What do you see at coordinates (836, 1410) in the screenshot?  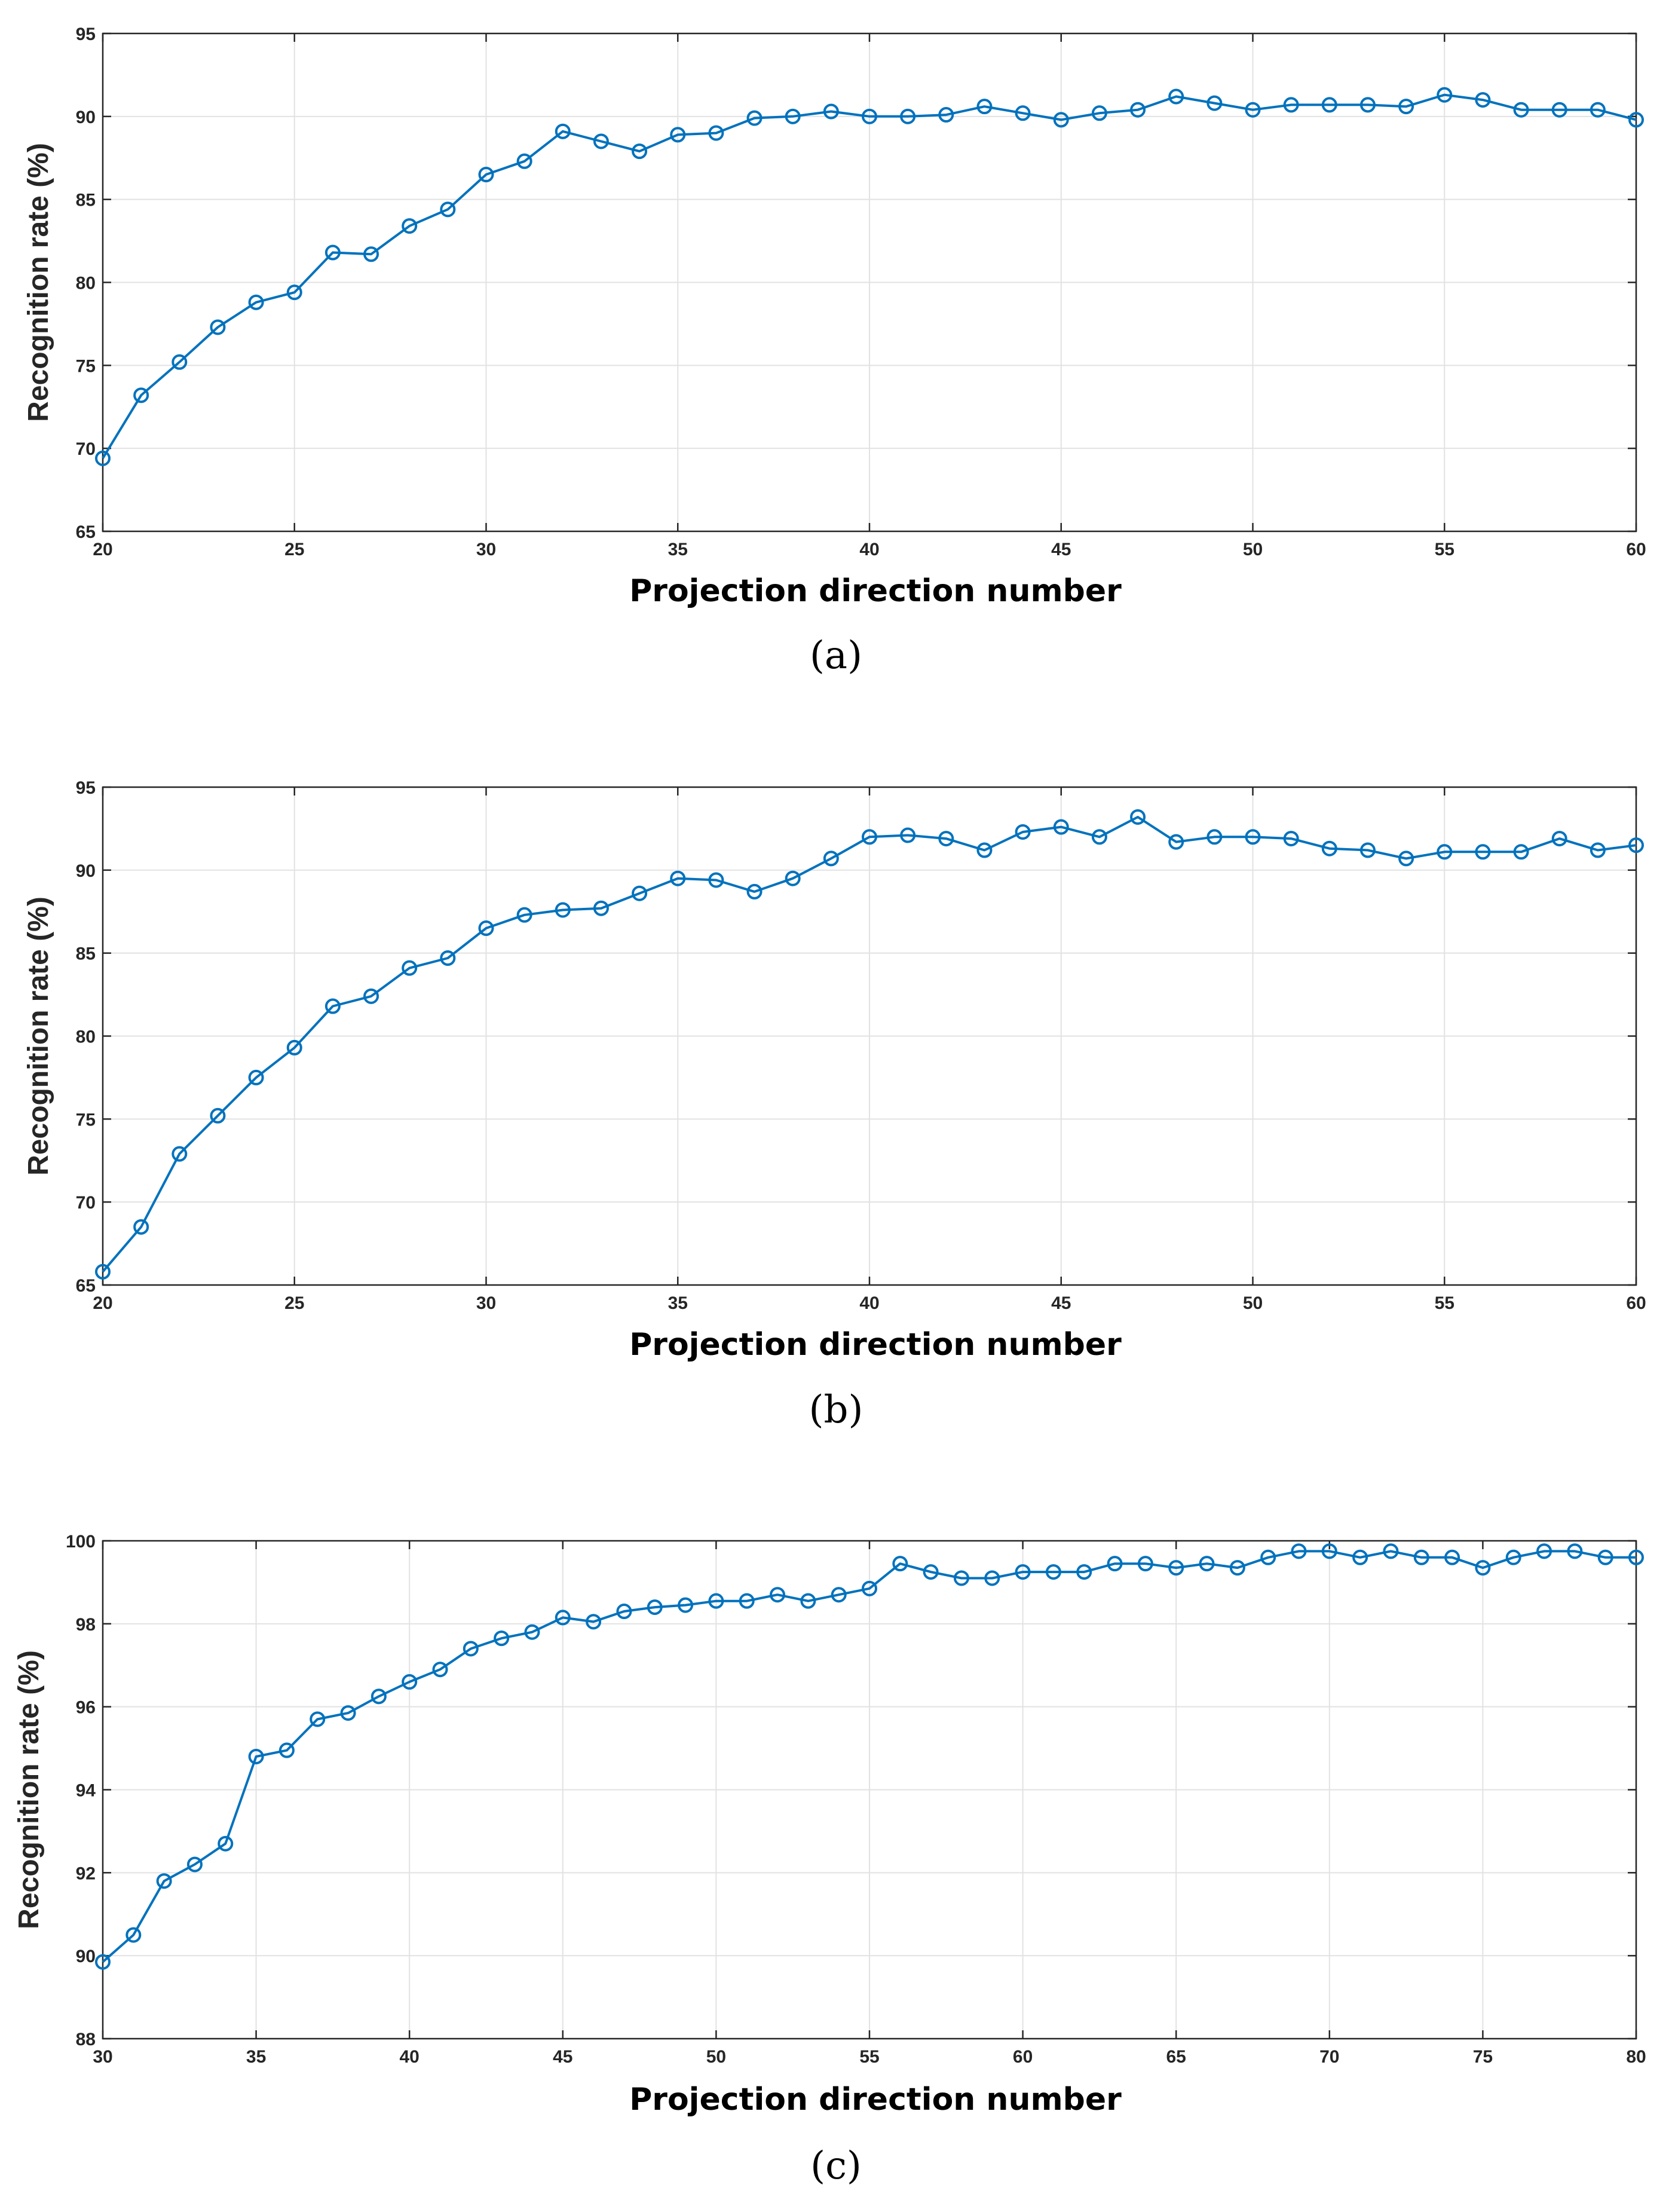 I see `panel-caption: (b)` at bounding box center [836, 1410].